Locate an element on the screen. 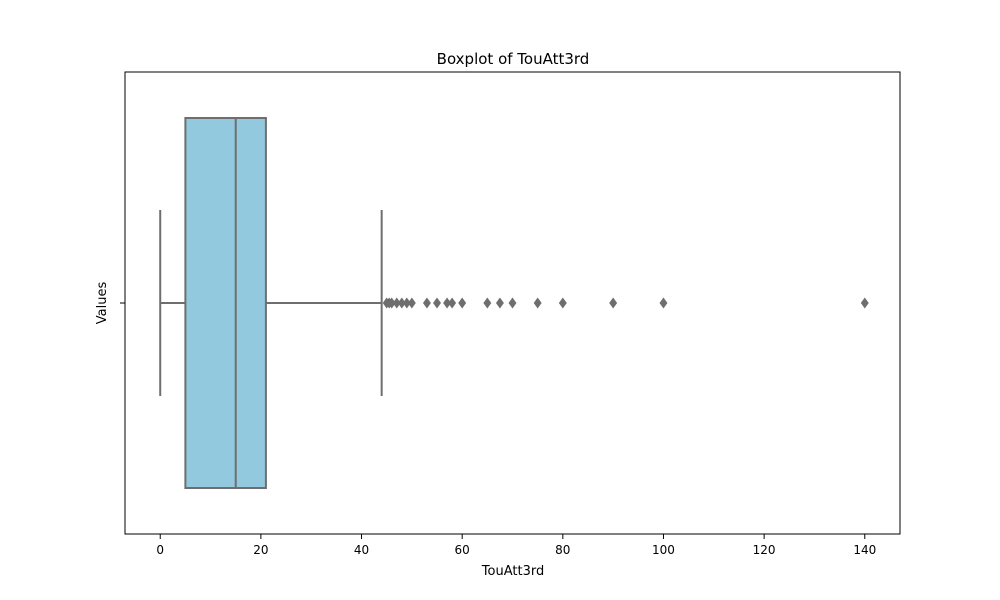 The width and height of the screenshot is (1000, 600). y-axis-label: Values is located at coordinates (102, 303).